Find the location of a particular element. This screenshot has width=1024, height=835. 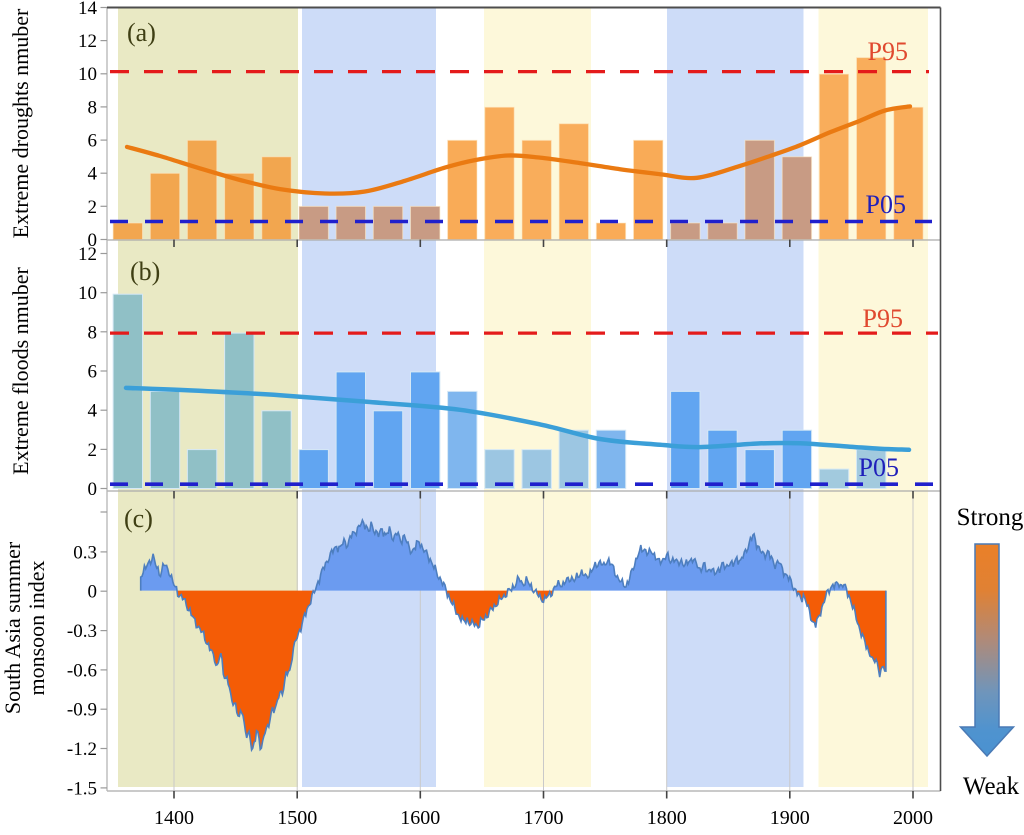

svg-text: -1.5 is located at coordinates (82, 788).